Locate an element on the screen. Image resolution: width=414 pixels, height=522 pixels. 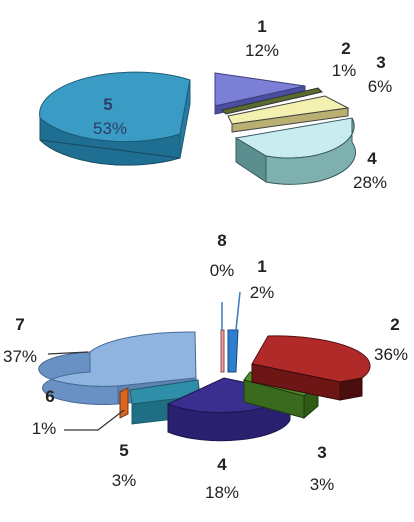
chart2-value-4: 18% is located at coordinates (222, 492).